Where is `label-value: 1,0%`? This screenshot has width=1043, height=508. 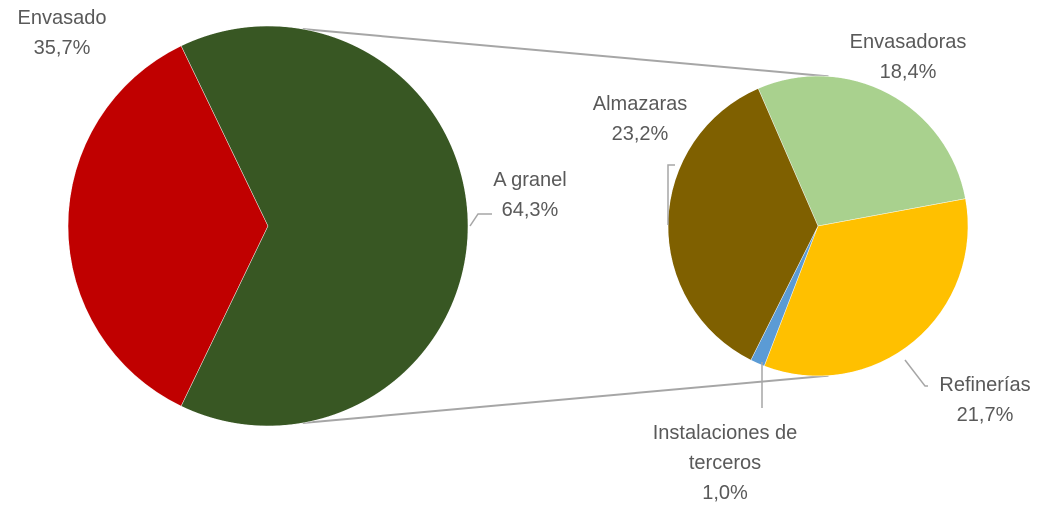
label-value: 1,0% is located at coordinates (725, 493).